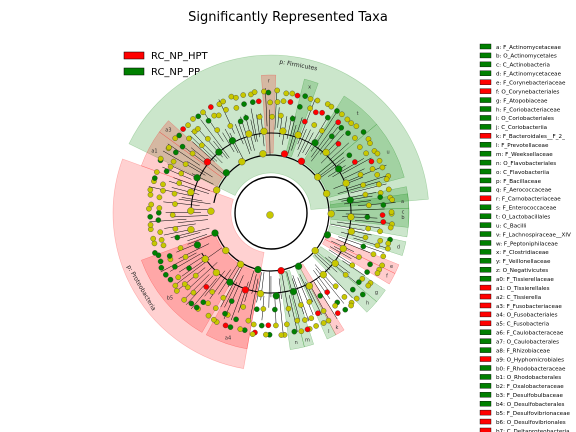 This screenshot has height=432, width=576. What do you see at coordinates (309, 87) in the screenshot?
I see `clade-label-x: x` at bounding box center [309, 87].